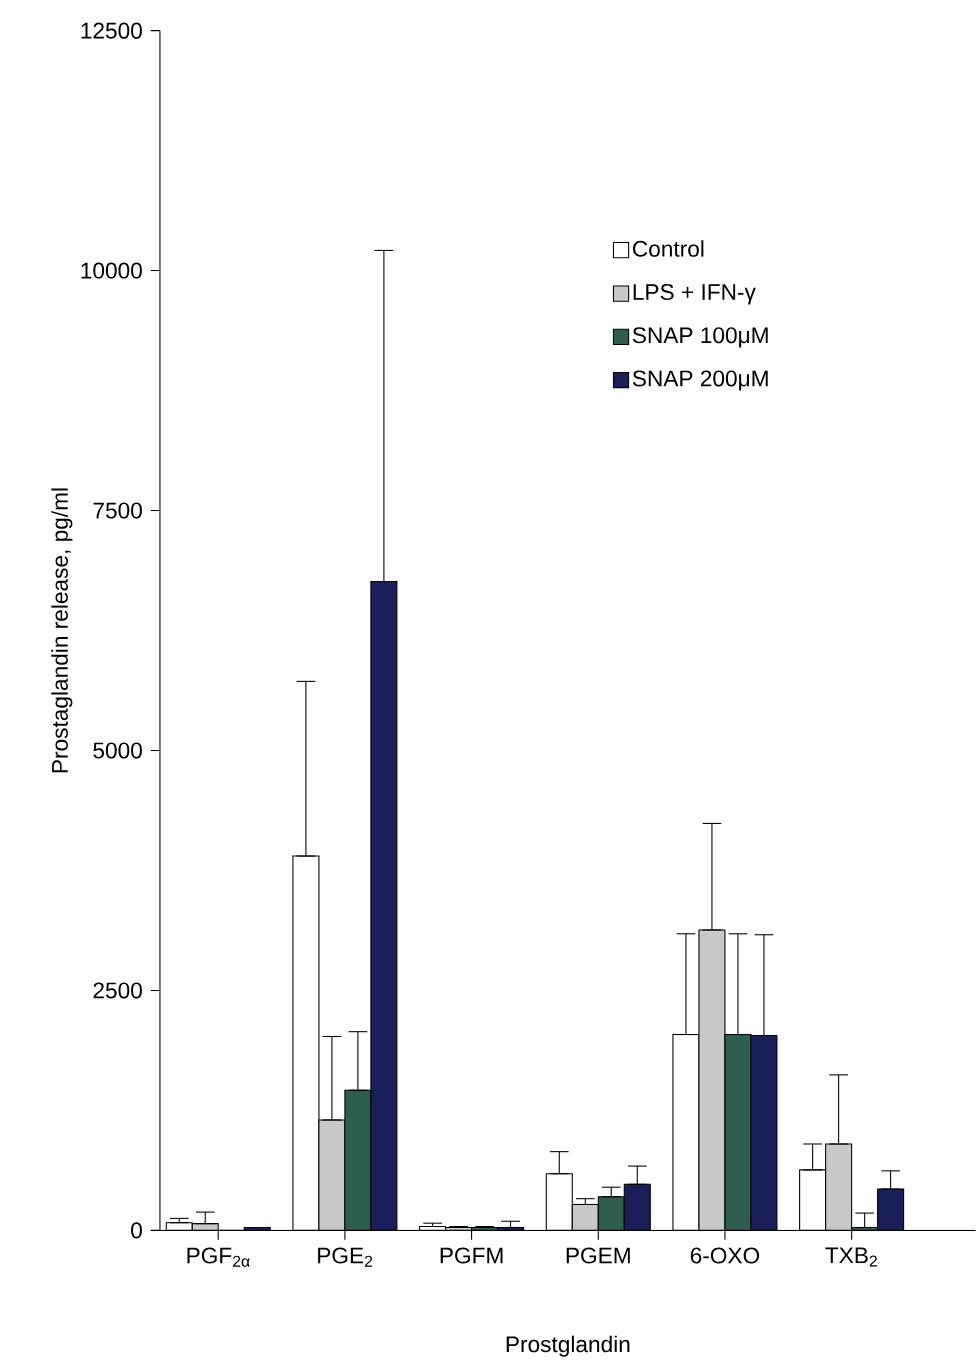  What do you see at coordinates (112, 30) in the screenshot?
I see `y-tick-label: 12500` at bounding box center [112, 30].